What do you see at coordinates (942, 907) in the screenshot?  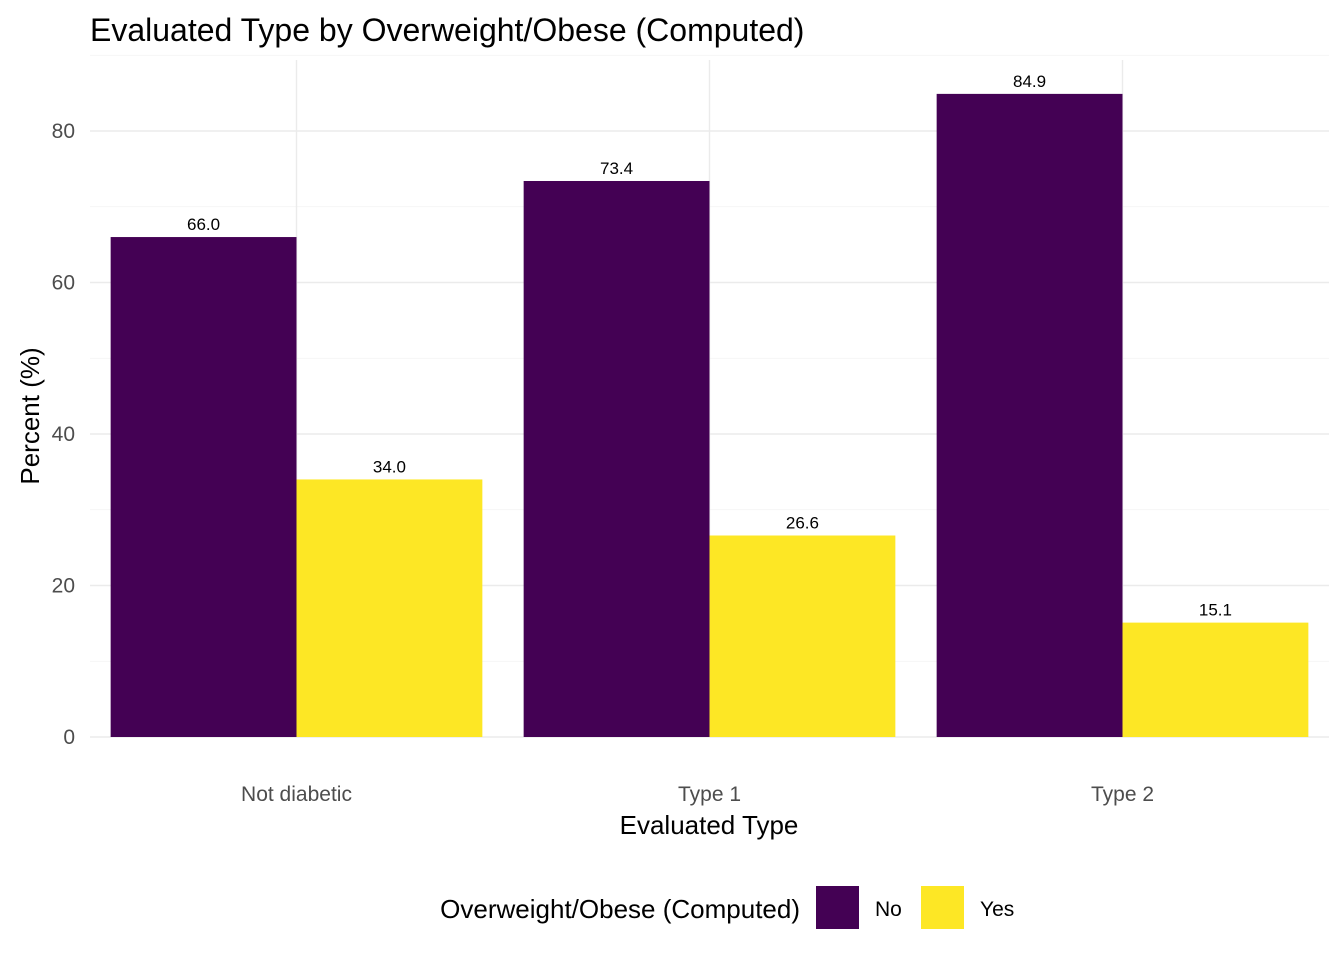 I see `legend-key-yes` at bounding box center [942, 907].